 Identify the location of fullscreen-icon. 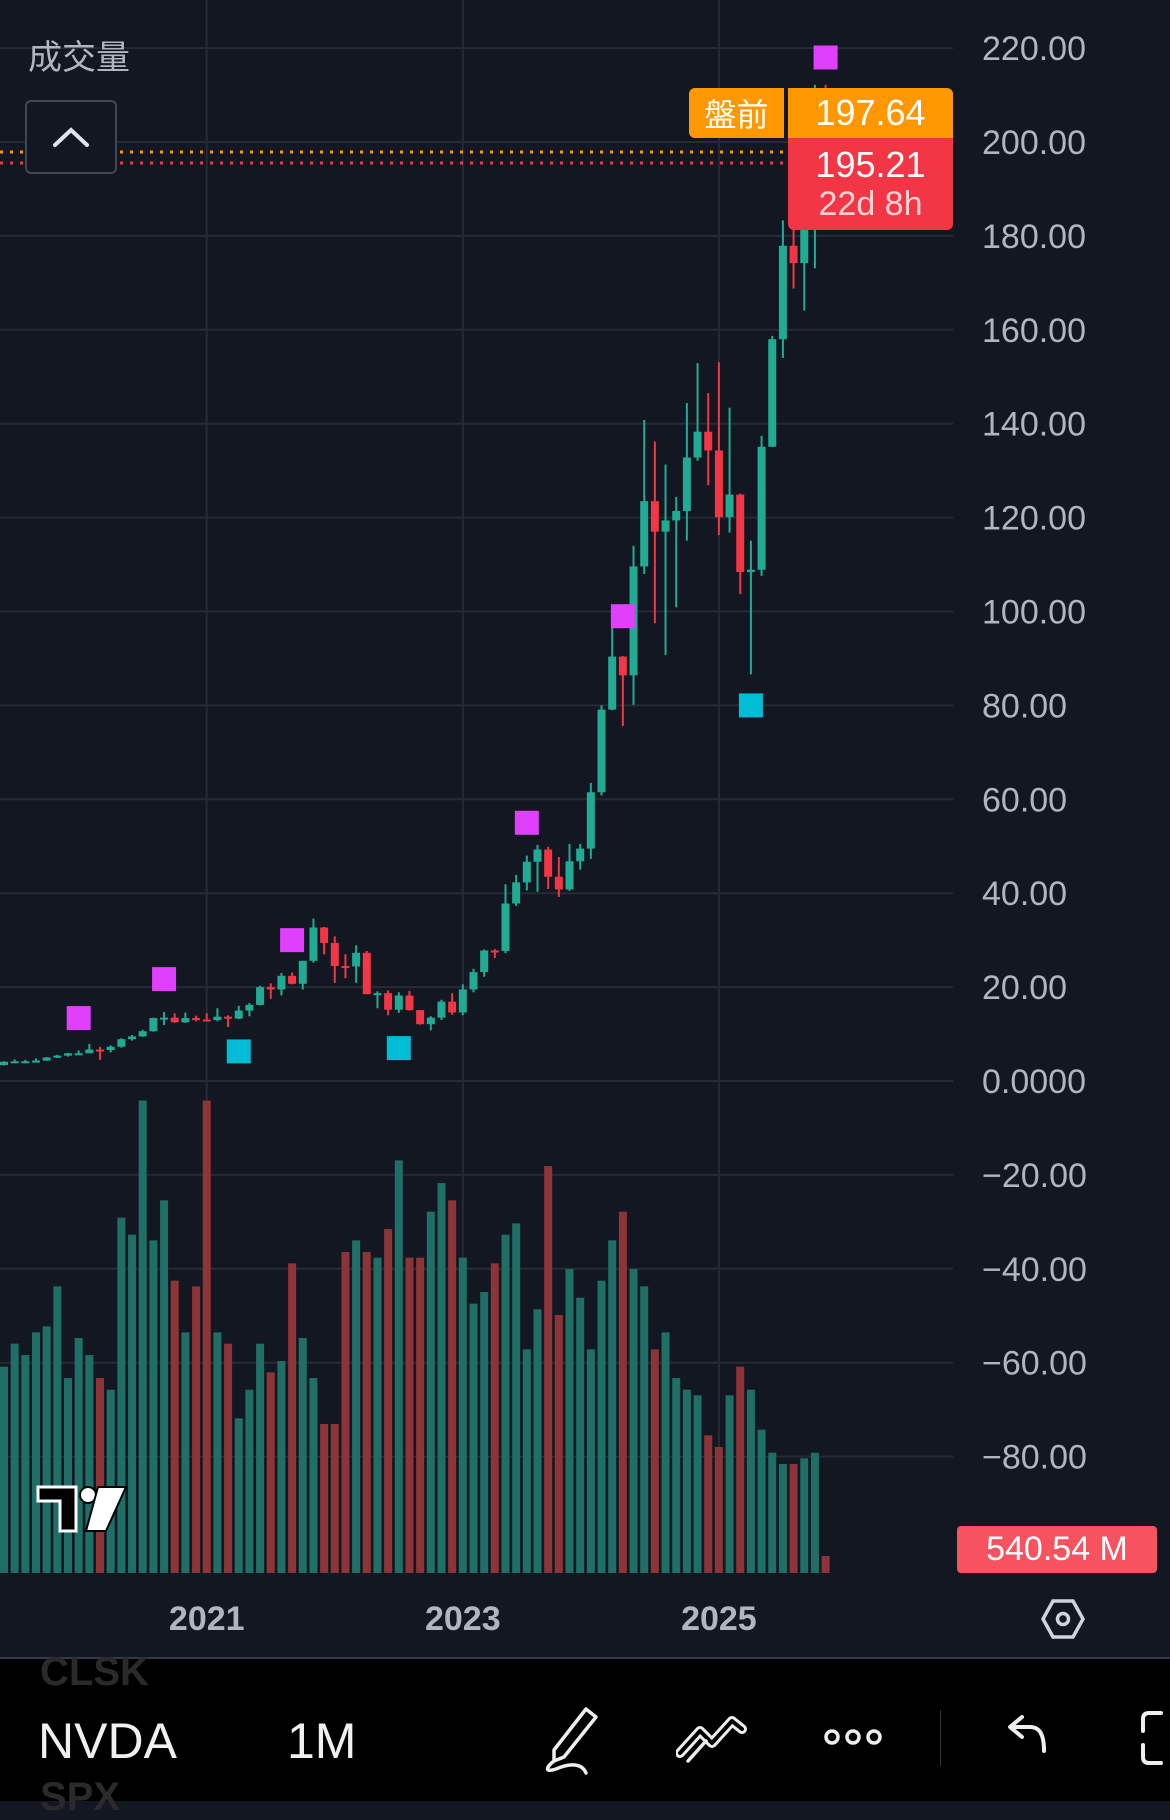
(1152, 1737).